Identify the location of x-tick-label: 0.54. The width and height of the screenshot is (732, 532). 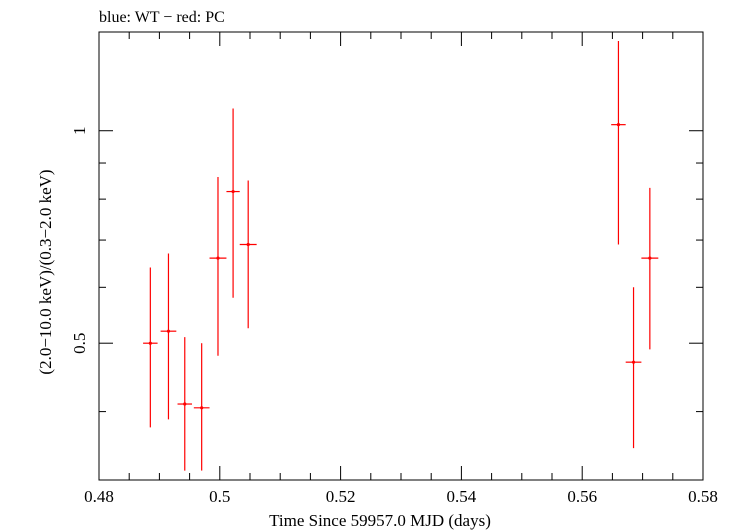
(462, 496).